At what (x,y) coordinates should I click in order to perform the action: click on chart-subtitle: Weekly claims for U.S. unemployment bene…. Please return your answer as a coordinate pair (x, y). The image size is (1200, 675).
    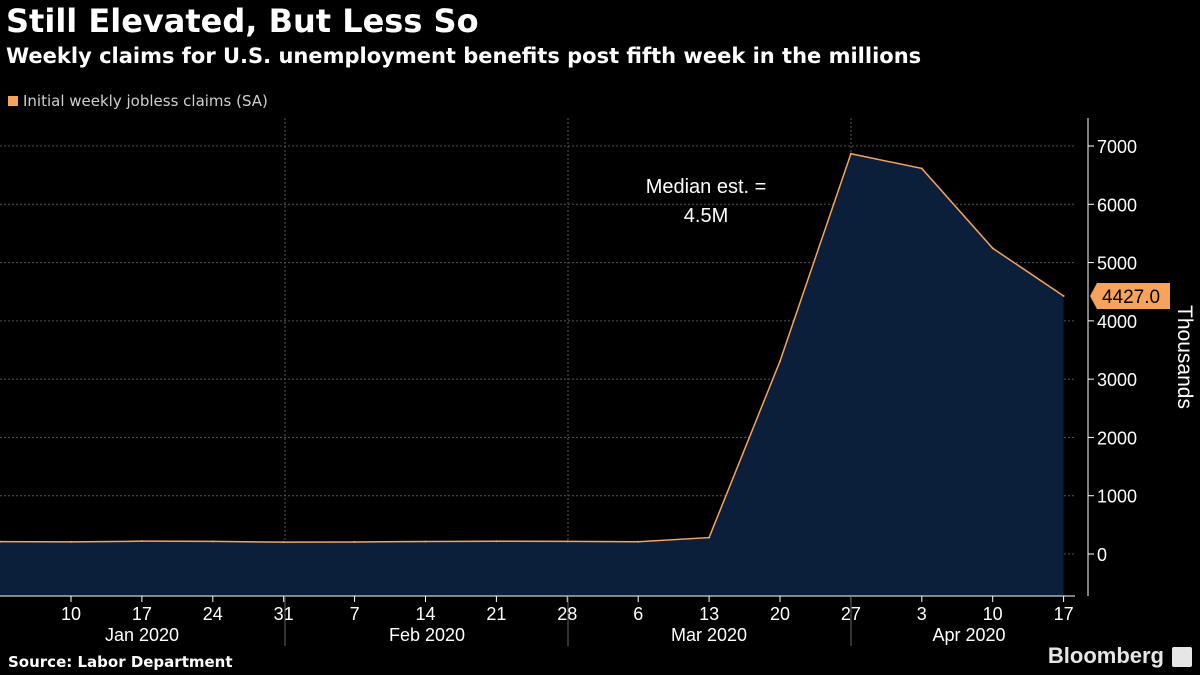
    Looking at the image, I should click on (464, 56).